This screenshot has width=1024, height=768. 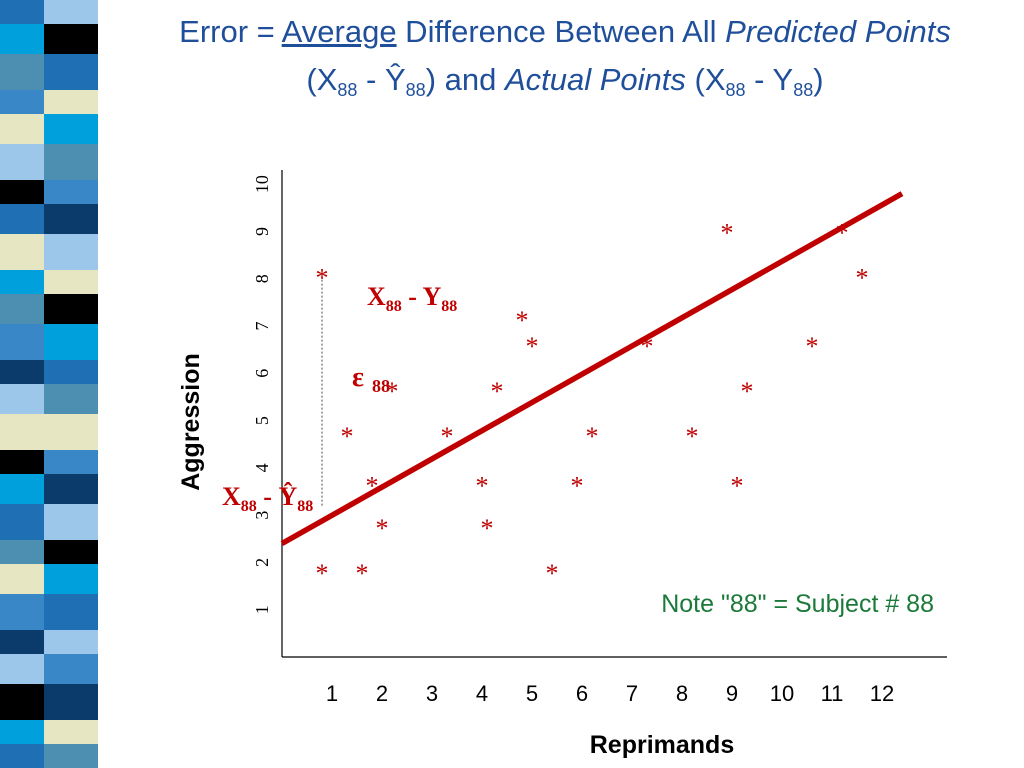 I want to click on x-tick-label: 6, so click(x=582, y=693).